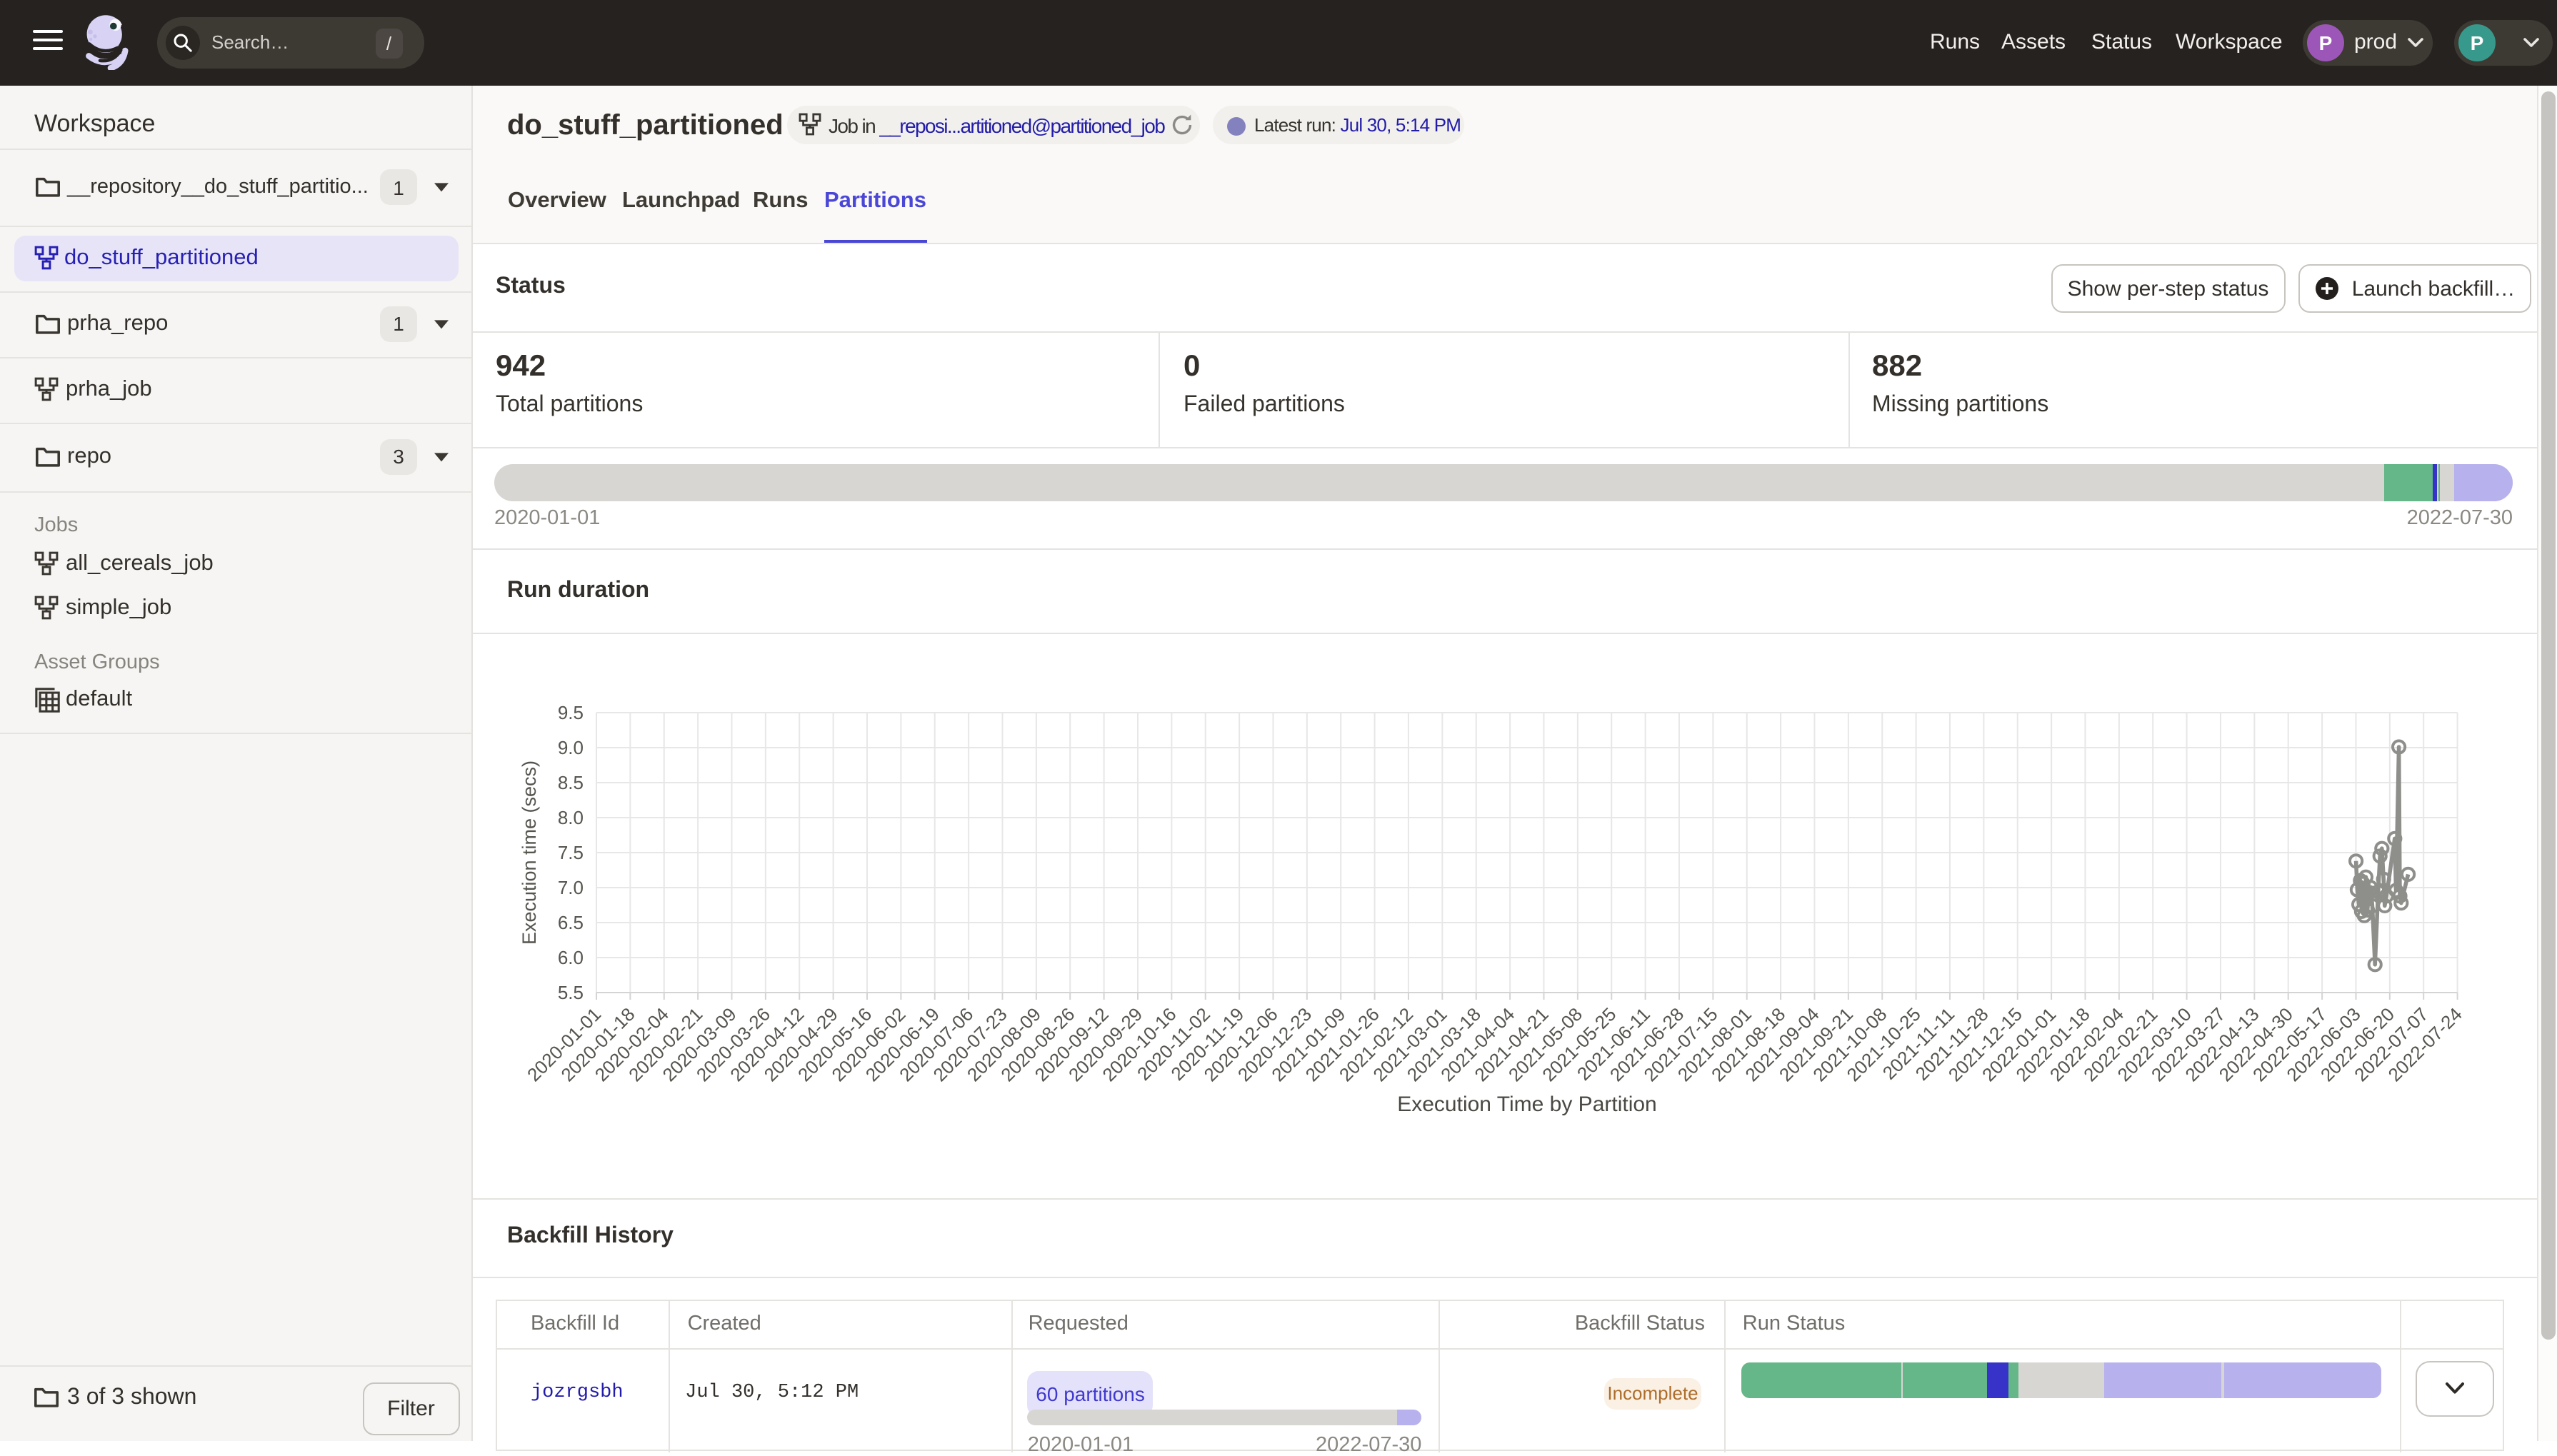 The height and width of the screenshot is (1456, 2557). Describe the element at coordinates (571, 922) in the screenshot. I see `svg-text: 6.5` at that location.